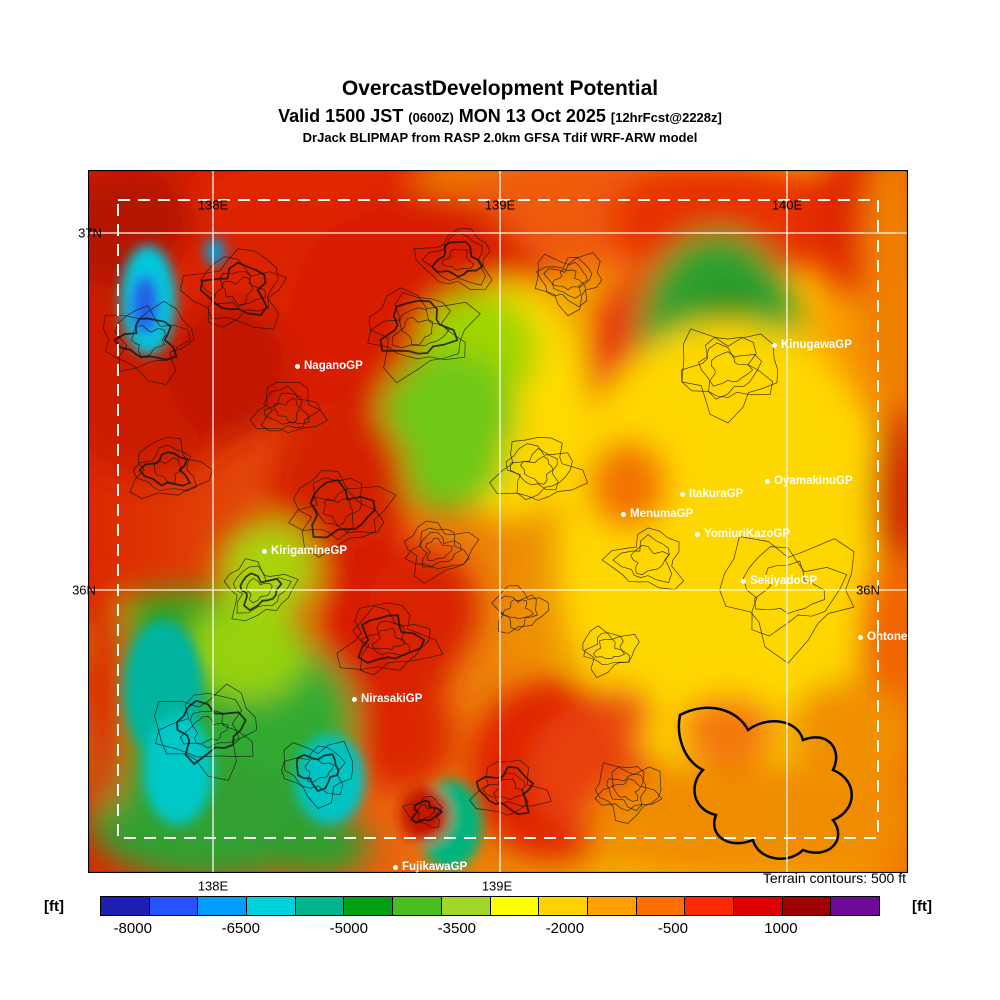 This screenshot has height=1000, width=1000. Describe the element at coordinates (500, 88) in the screenshot. I see `plot-title: OvercastDevelopment Potential` at that location.